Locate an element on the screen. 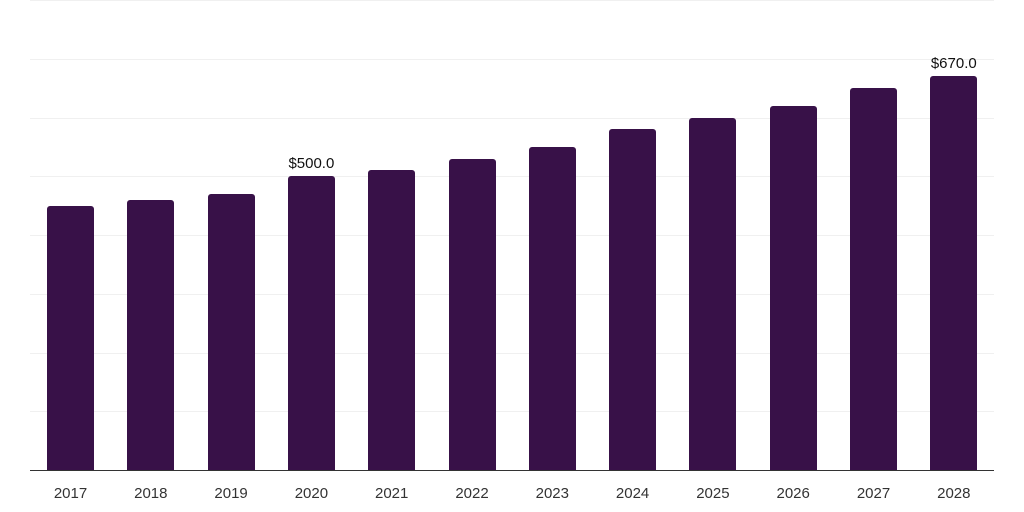 The width and height of the screenshot is (1024, 512). bar-2017 is located at coordinates (70, 337).